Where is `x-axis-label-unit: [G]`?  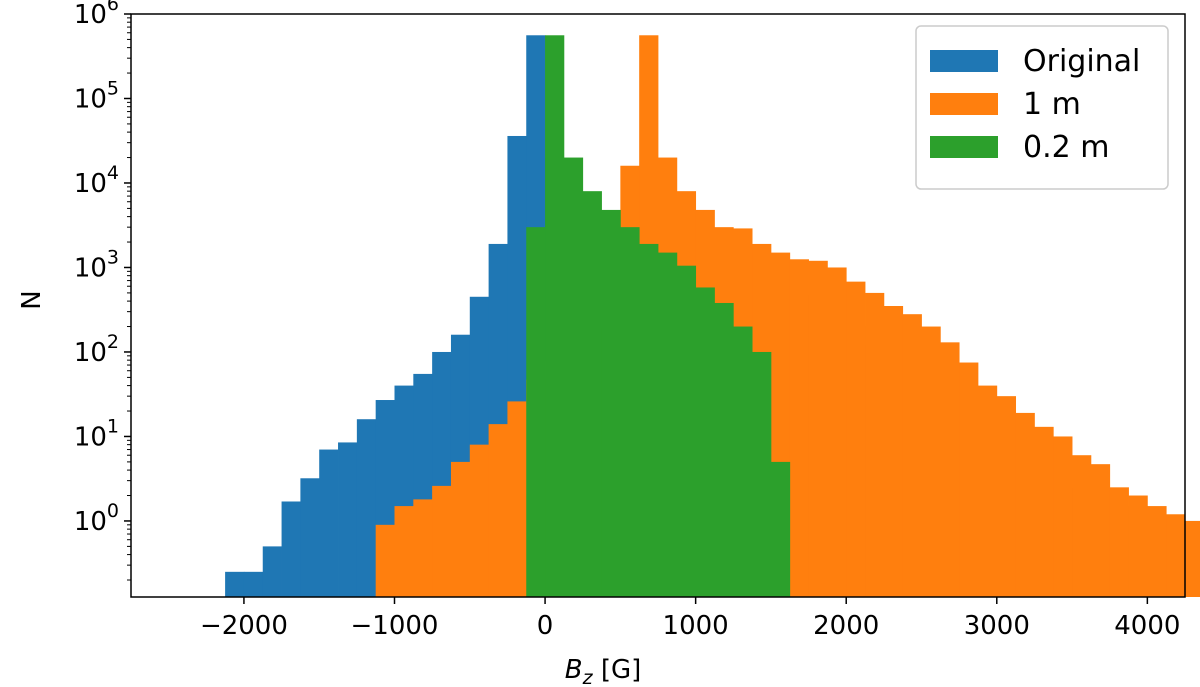
x-axis-label-unit: [G] is located at coordinates (617, 670).